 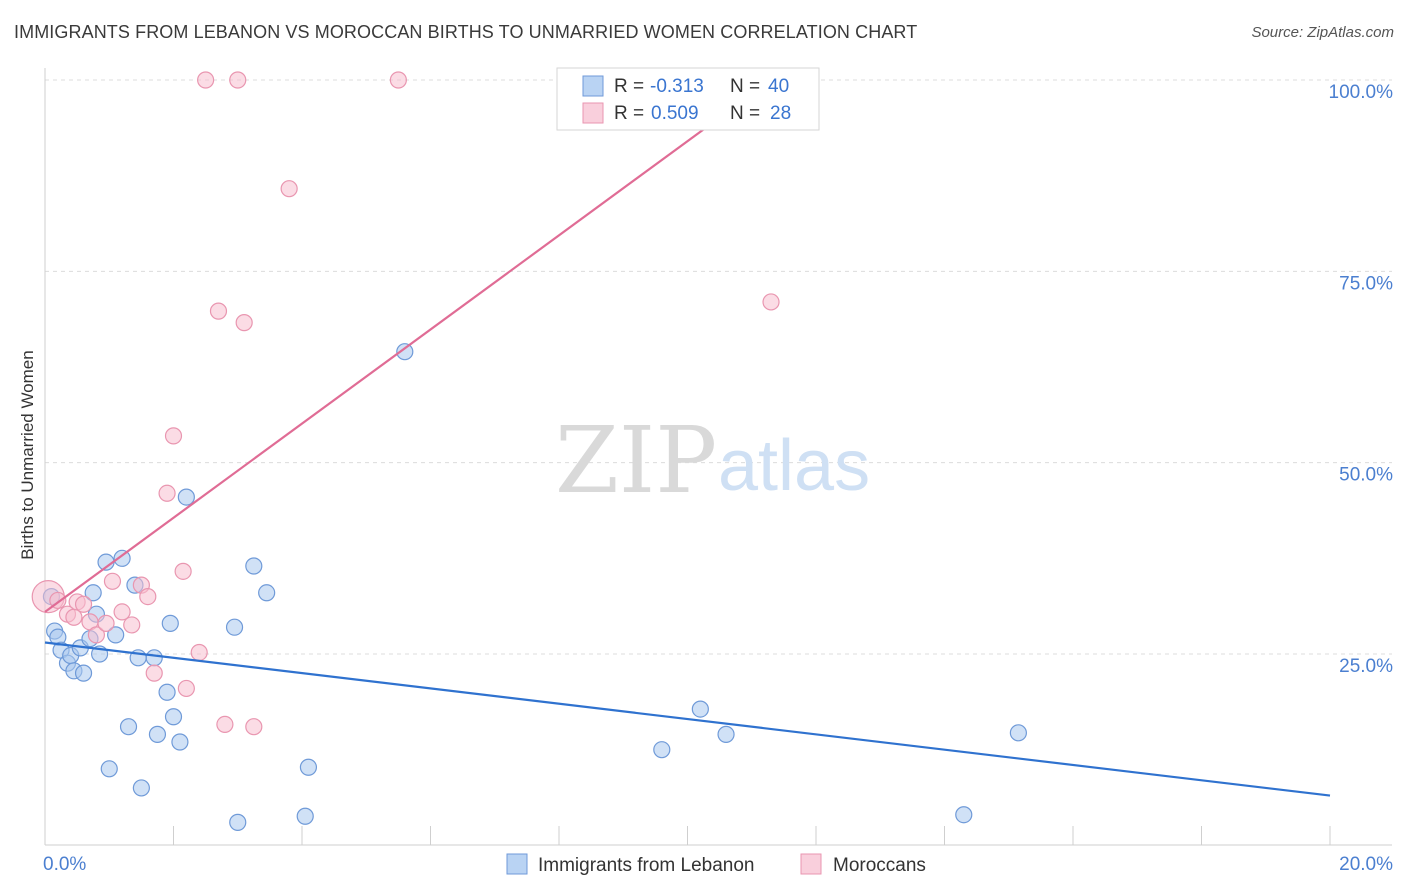 I want to click on watermark-atlas: atlas, so click(x=794, y=466).